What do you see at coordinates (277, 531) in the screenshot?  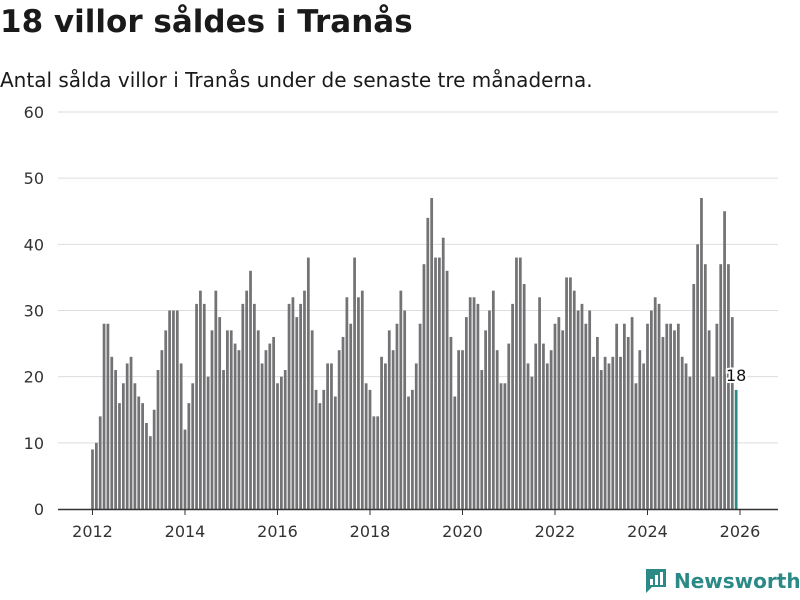 I see `x-tick-label: 2016` at bounding box center [277, 531].